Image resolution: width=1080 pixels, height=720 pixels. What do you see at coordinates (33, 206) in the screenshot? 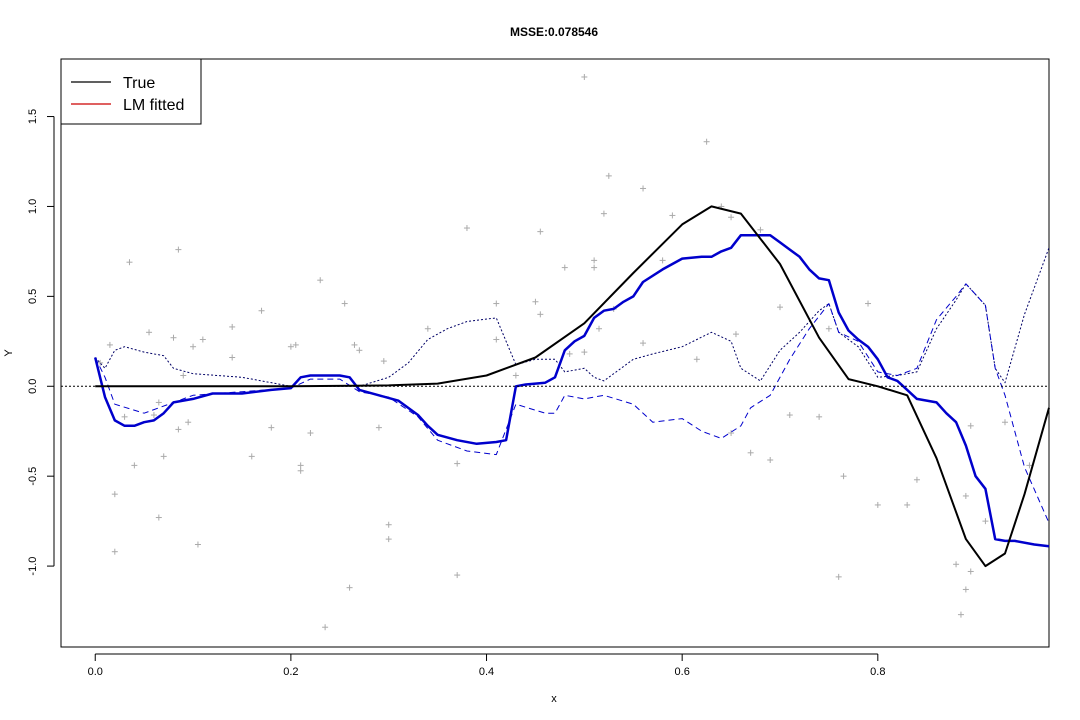
I see `y-tick-label: 1.0` at bounding box center [33, 206].